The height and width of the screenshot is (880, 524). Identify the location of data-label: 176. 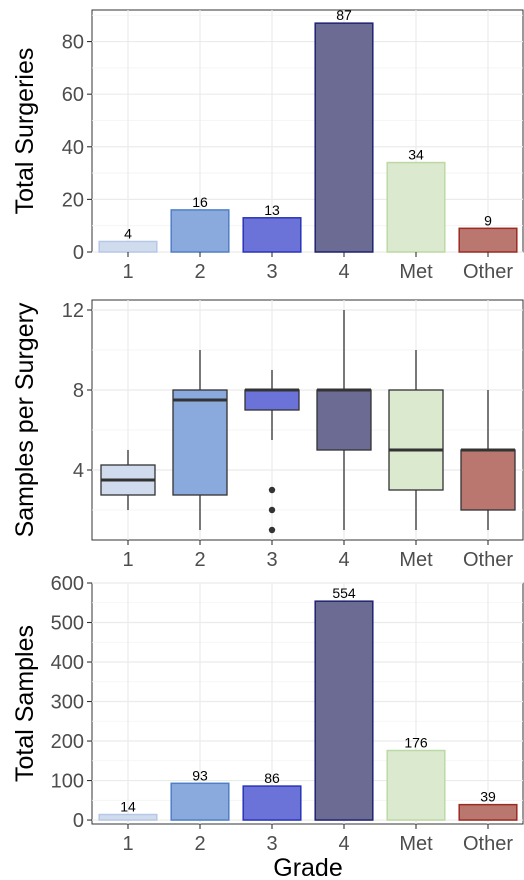
(416, 743).